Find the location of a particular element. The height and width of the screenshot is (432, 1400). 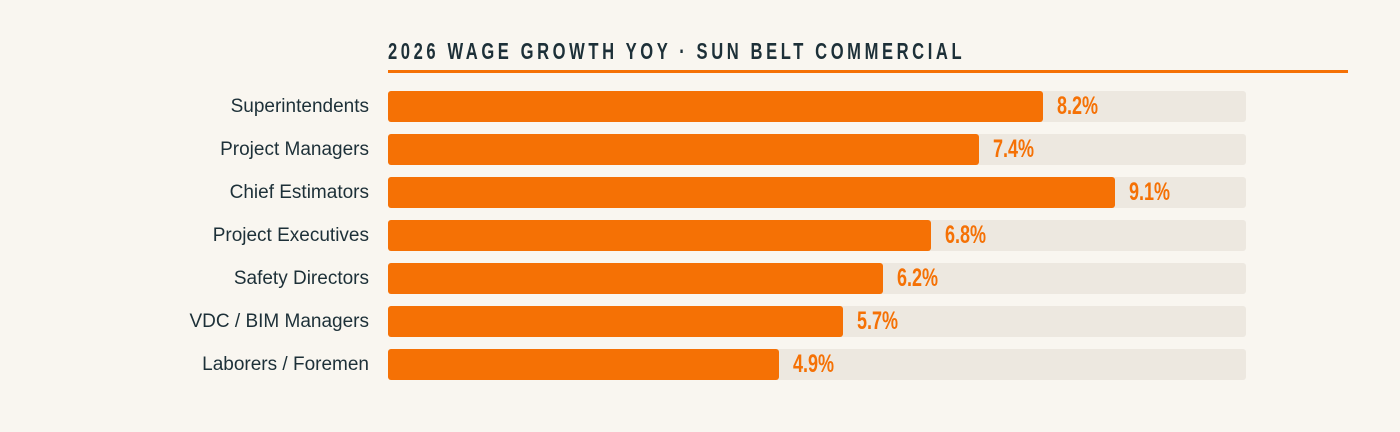

value-label: 7.4% is located at coordinates (1014, 149).